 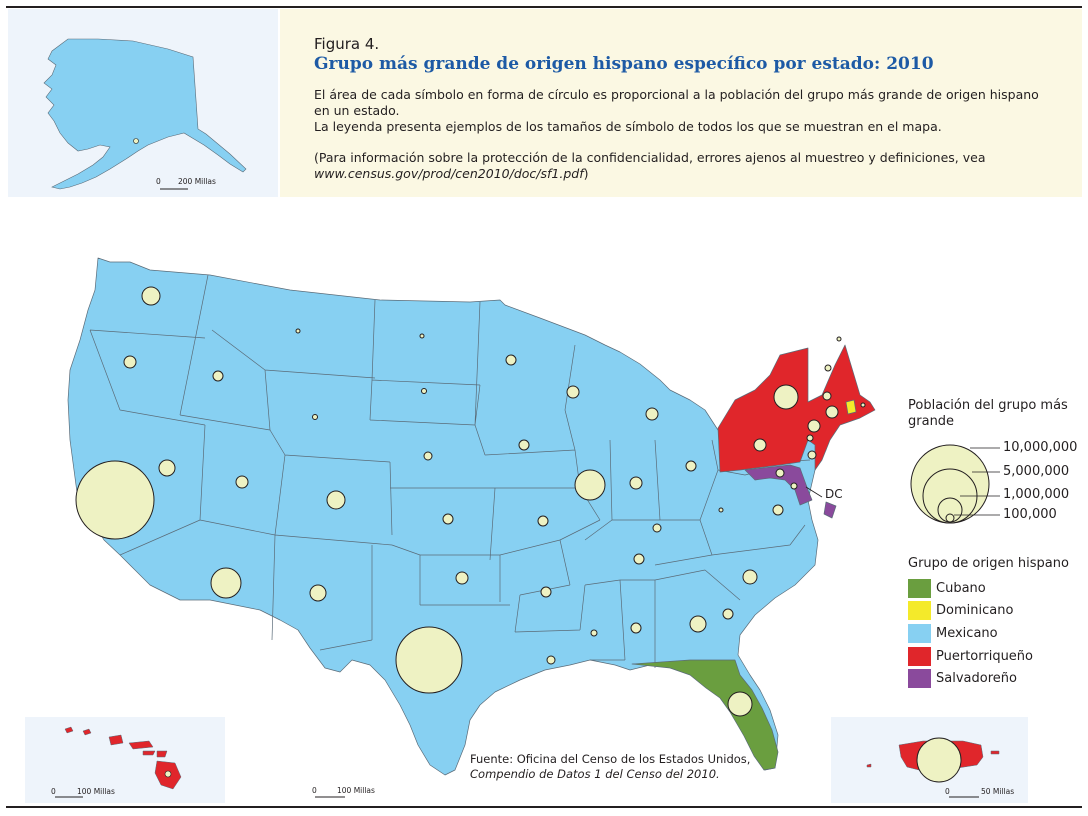 I want to click on circle-south-carolina, so click(x=728, y=614).